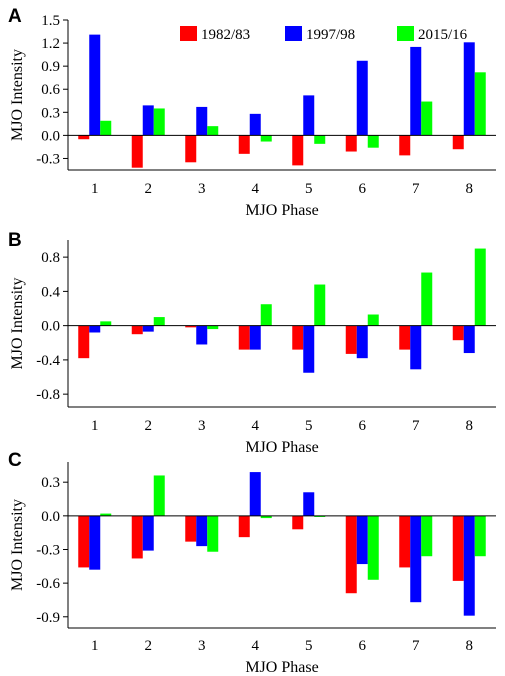 The width and height of the screenshot is (505, 676). What do you see at coordinates (443, 35) in the screenshot?
I see `legend-label: 2015/16` at bounding box center [443, 35].